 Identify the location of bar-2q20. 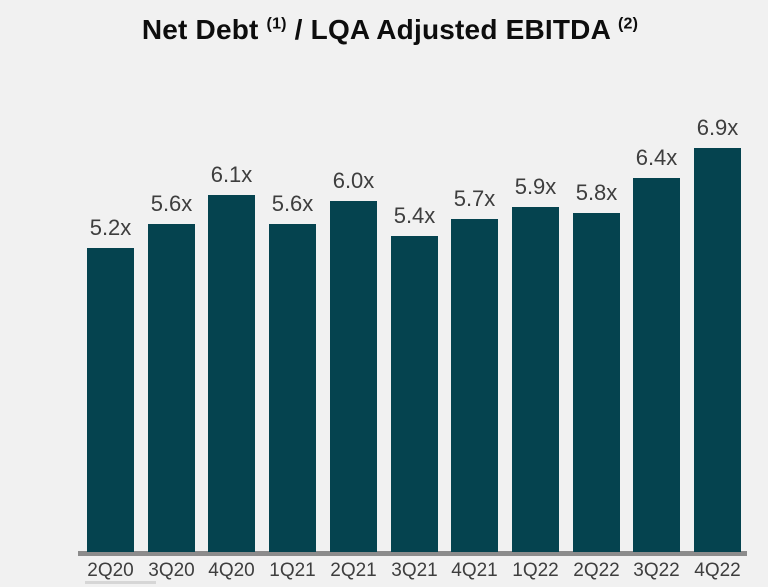
(110, 400).